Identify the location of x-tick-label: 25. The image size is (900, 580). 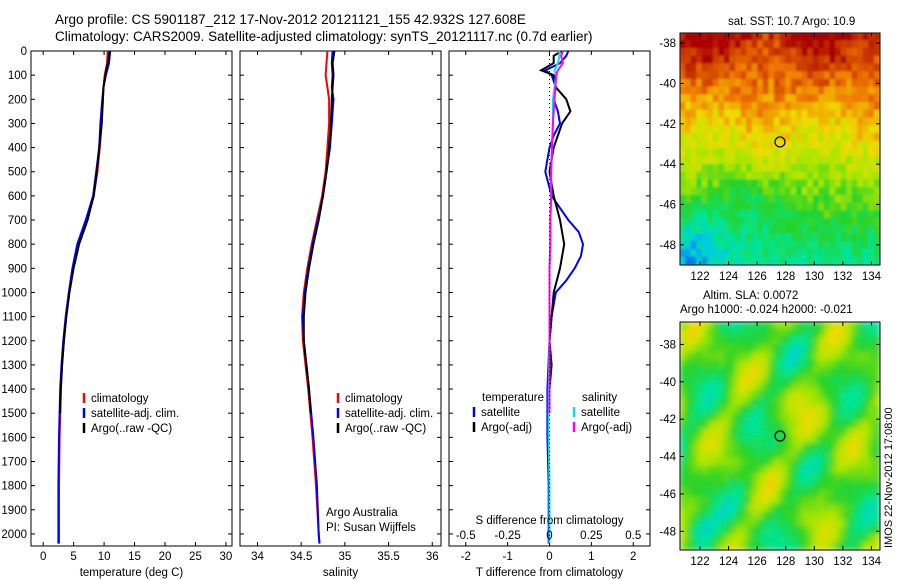
(195, 557).